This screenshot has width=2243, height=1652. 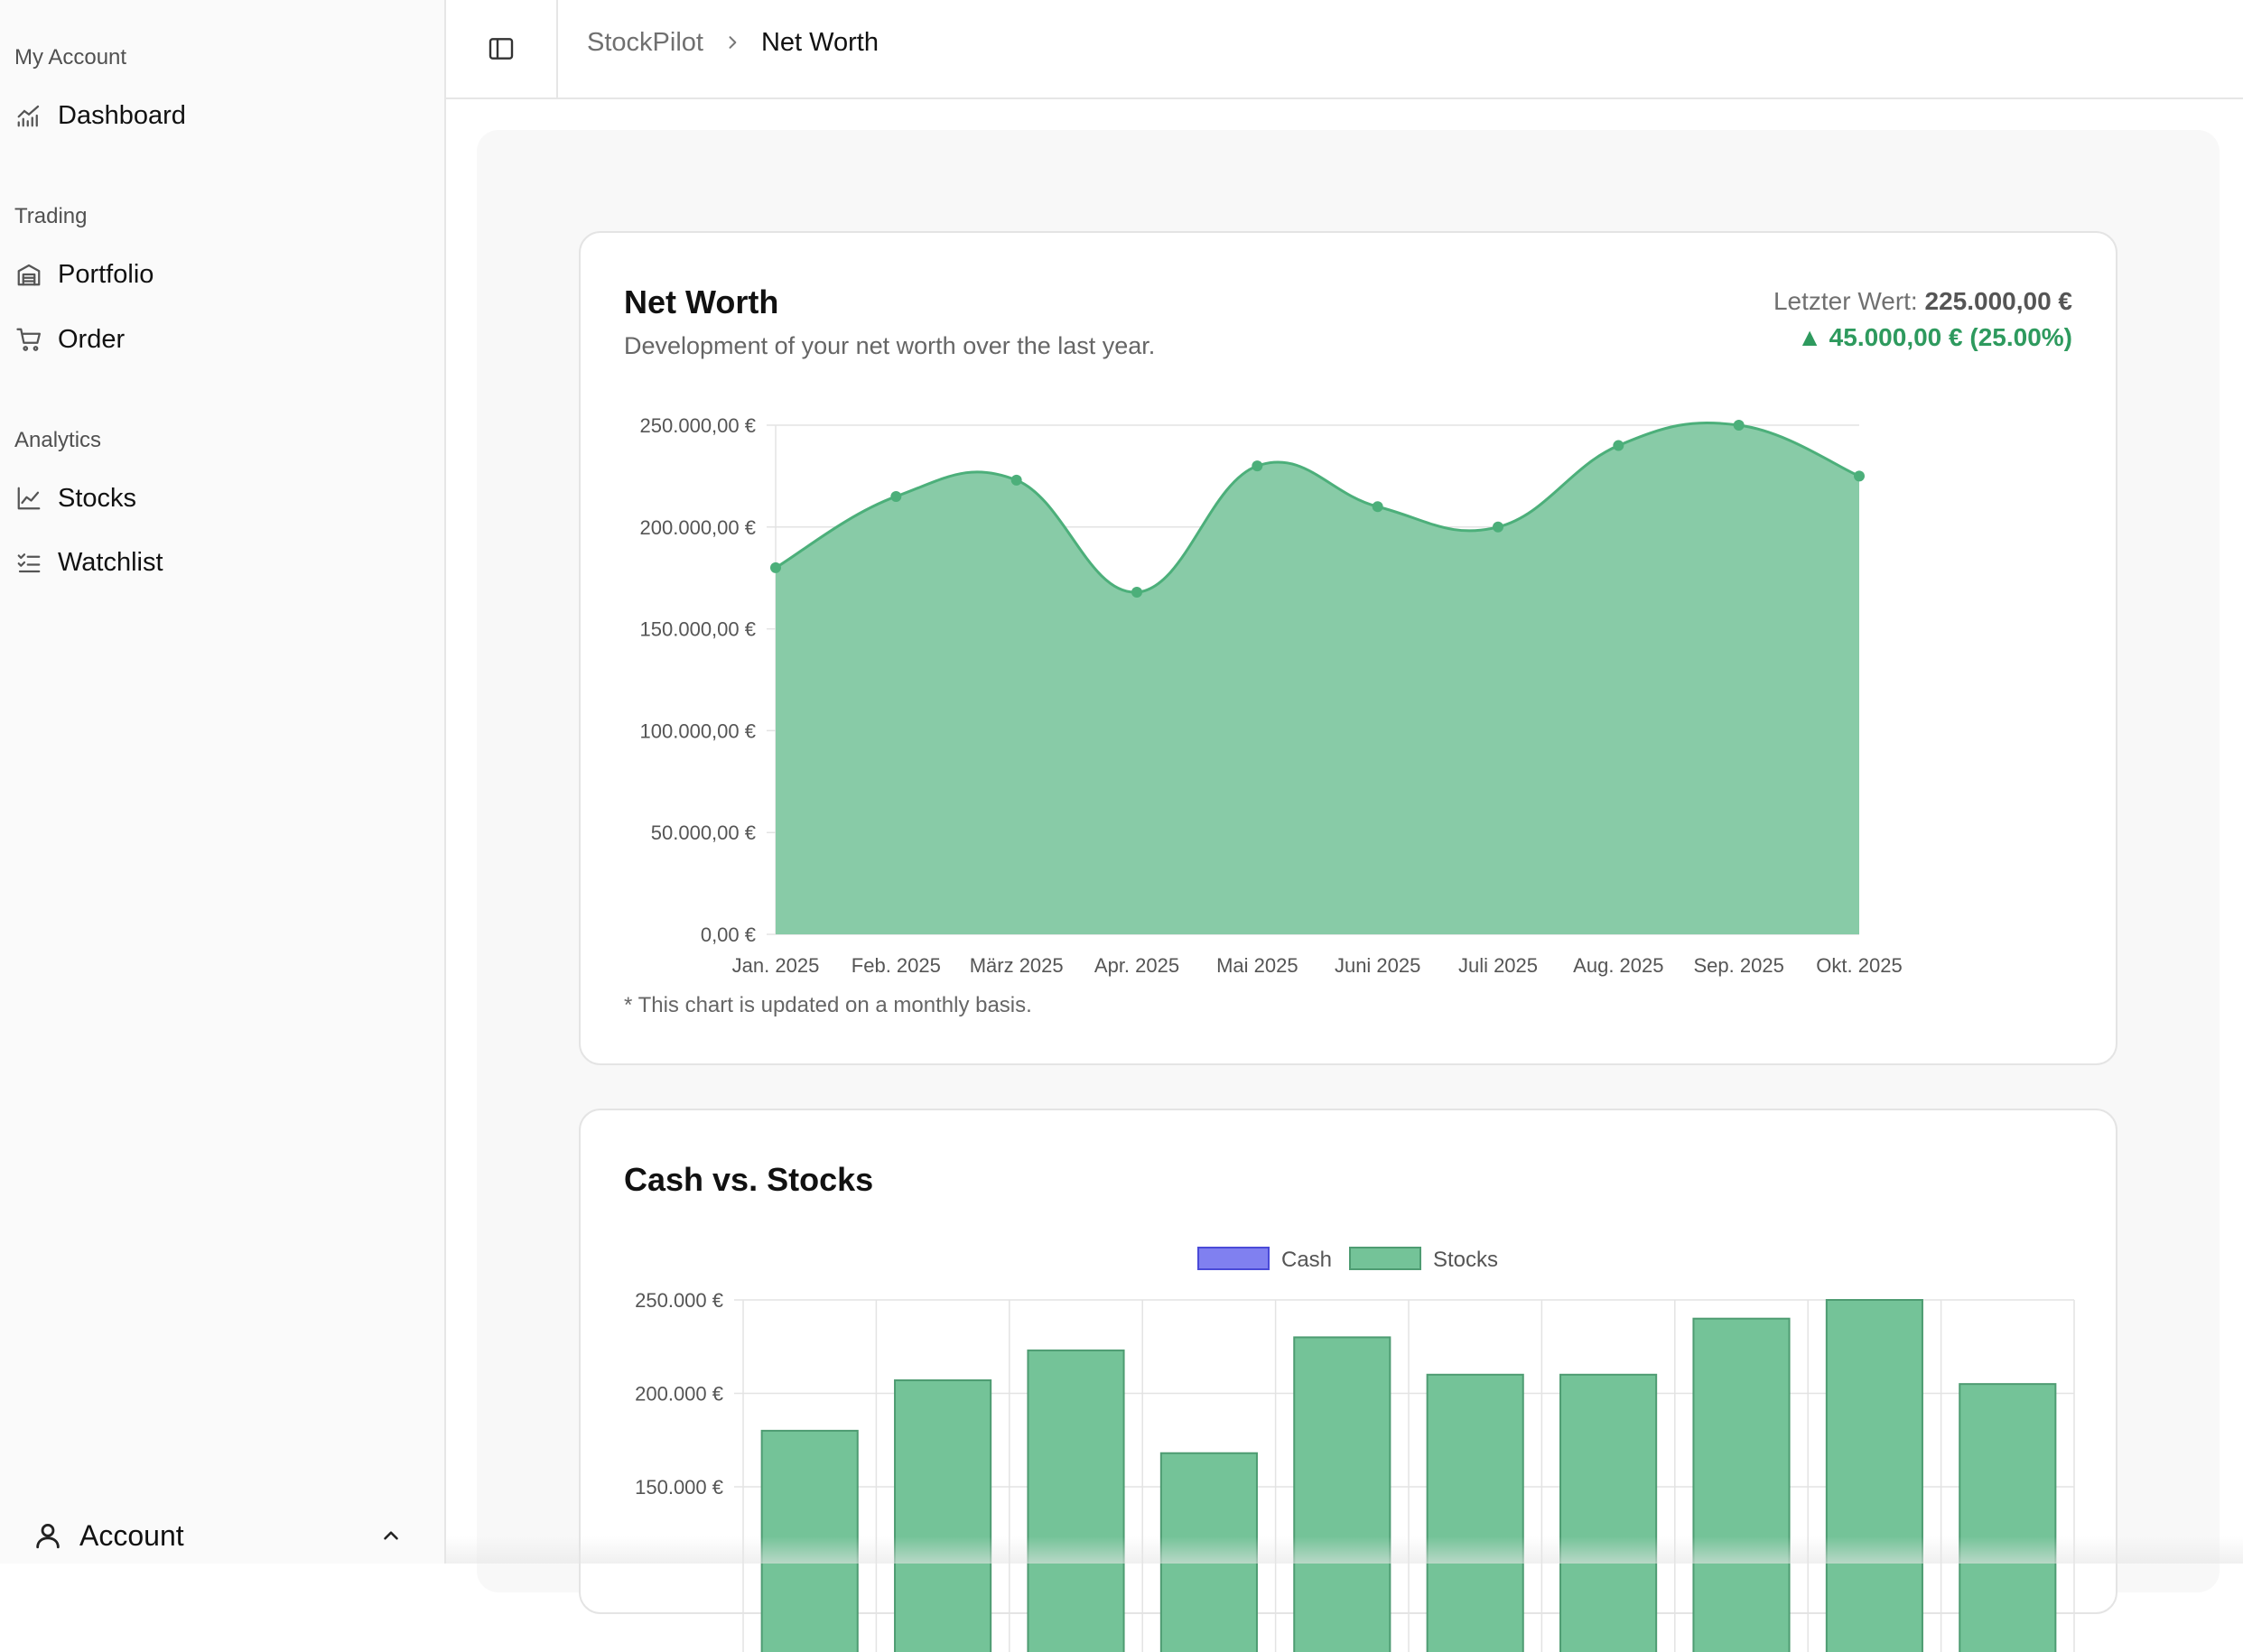 What do you see at coordinates (729, 934) in the screenshot?
I see `y-tick-label: 0,00 €` at bounding box center [729, 934].